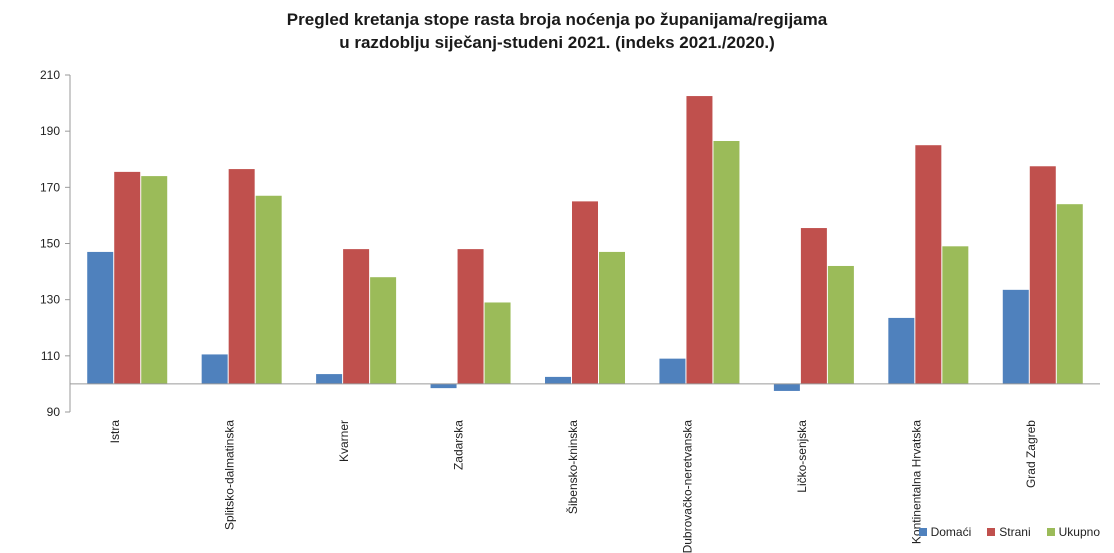 This screenshot has width=1114, height=553. What do you see at coordinates (901, 350) in the screenshot?
I see `bar-domaći-7` at bounding box center [901, 350].